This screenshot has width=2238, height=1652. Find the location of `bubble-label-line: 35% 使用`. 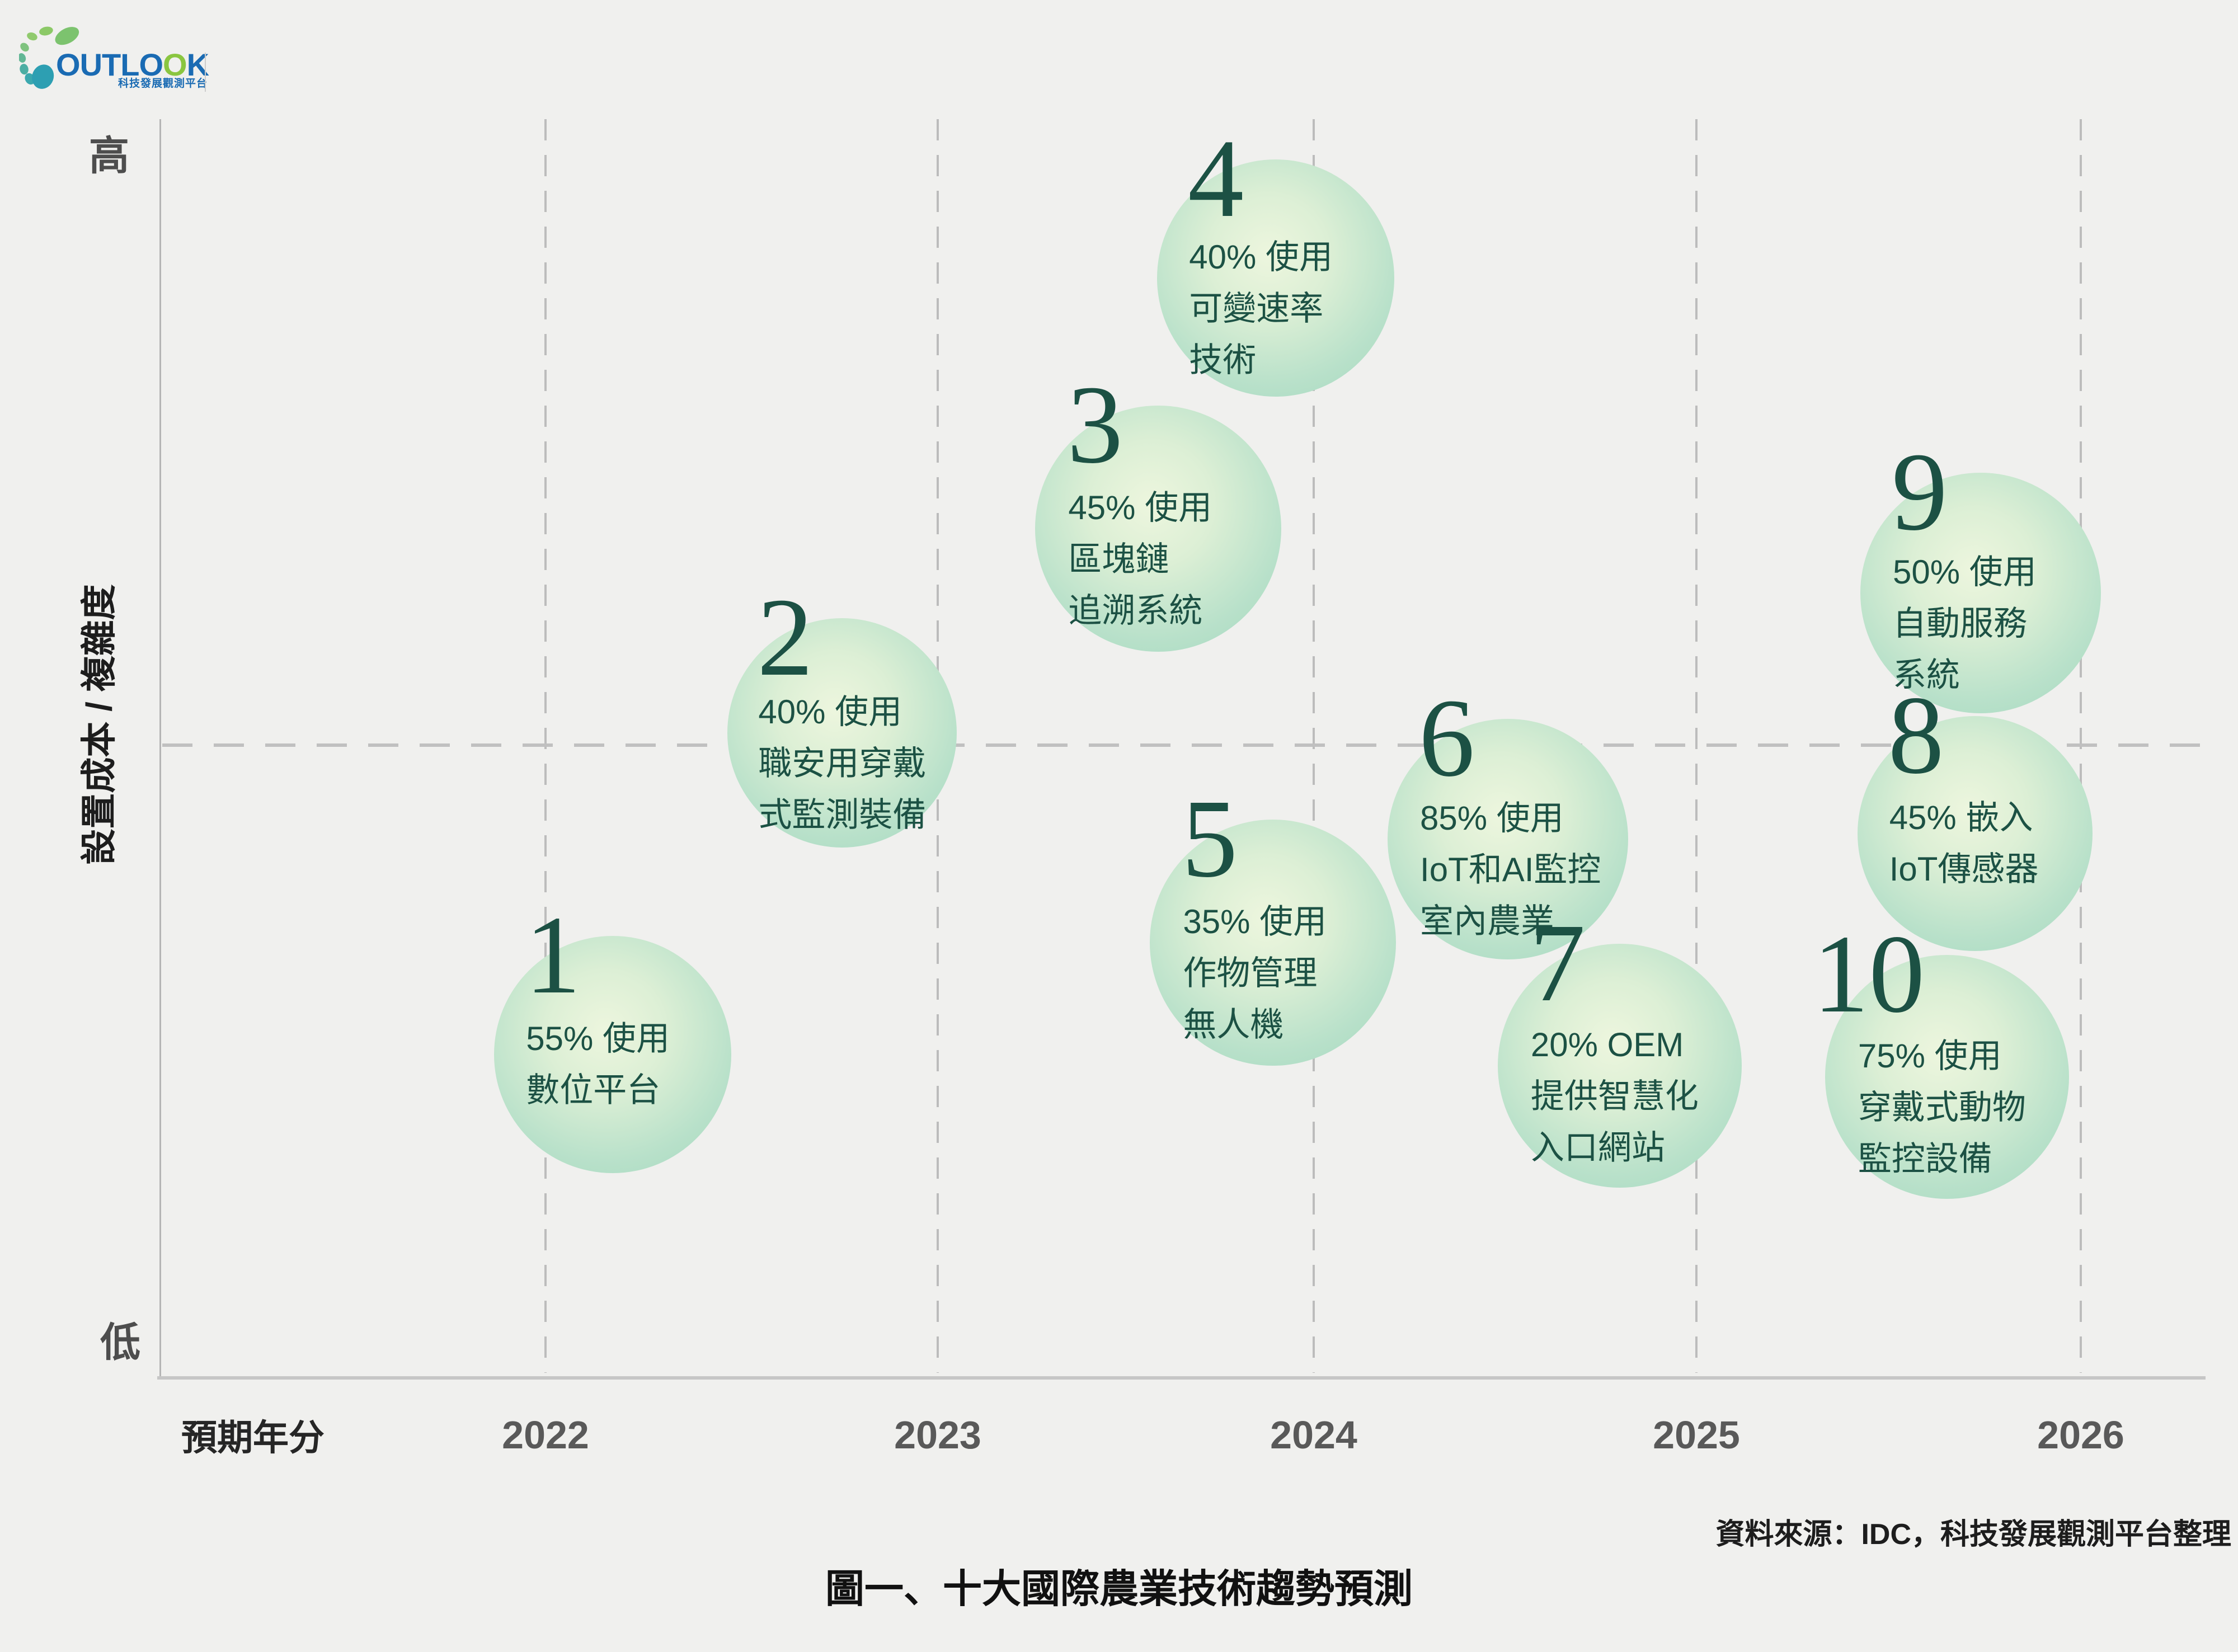

bubble-label-line: 35% 使用 is located at coordinates (1255, 922).